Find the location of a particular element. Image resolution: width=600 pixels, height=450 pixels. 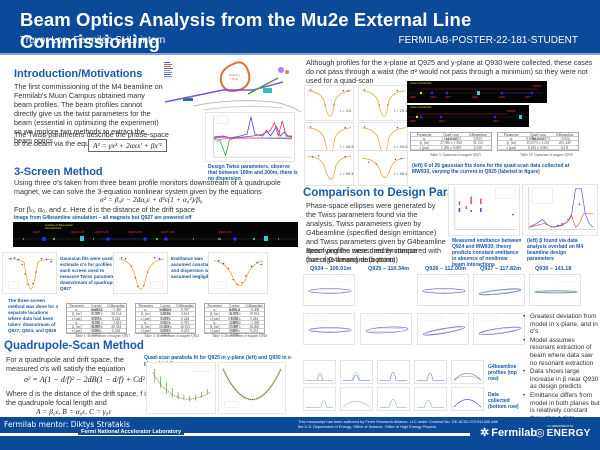

svg-text: Q926 is located at coordinates (475, 97).